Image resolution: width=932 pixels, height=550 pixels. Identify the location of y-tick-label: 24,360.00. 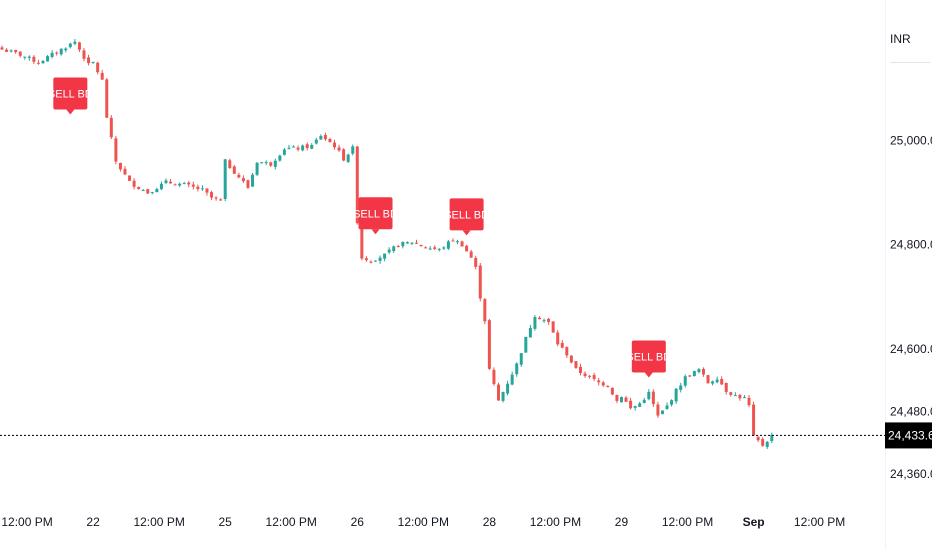
(911, 474).